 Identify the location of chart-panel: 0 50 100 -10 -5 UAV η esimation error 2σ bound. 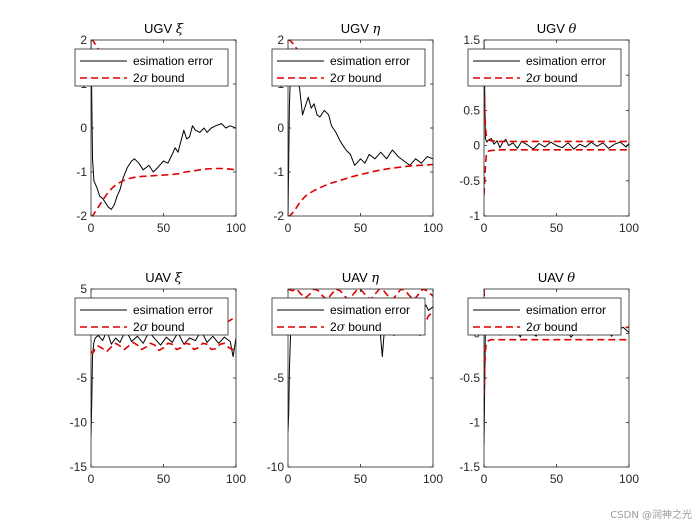
(355, 378).